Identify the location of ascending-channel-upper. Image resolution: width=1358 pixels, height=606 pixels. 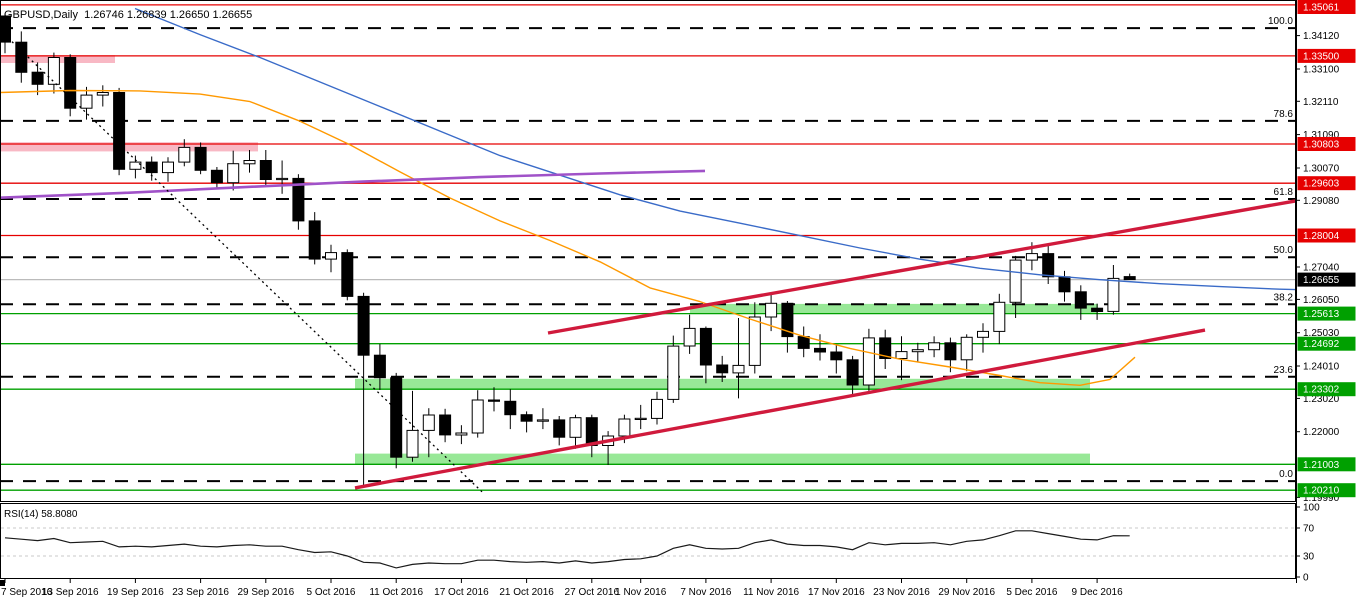
(952, 262).